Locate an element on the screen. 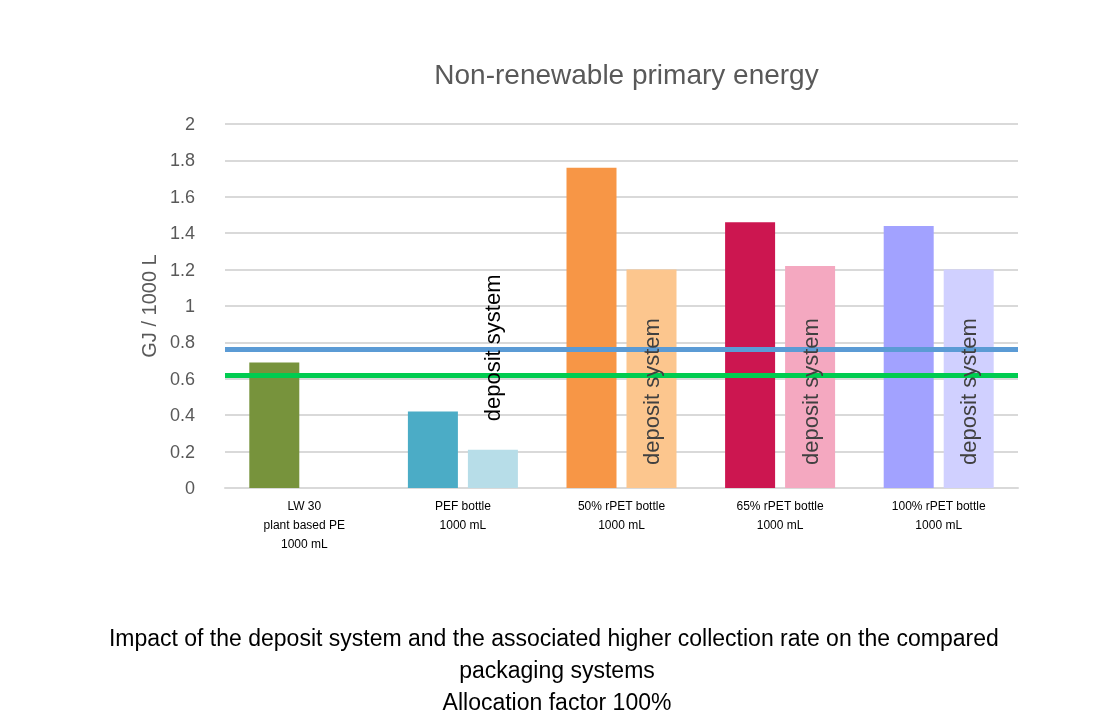 The width and height of the screenshot is (1114, 726). chart-title: Non-renewable primary energy is located at coordinates (626, 74).